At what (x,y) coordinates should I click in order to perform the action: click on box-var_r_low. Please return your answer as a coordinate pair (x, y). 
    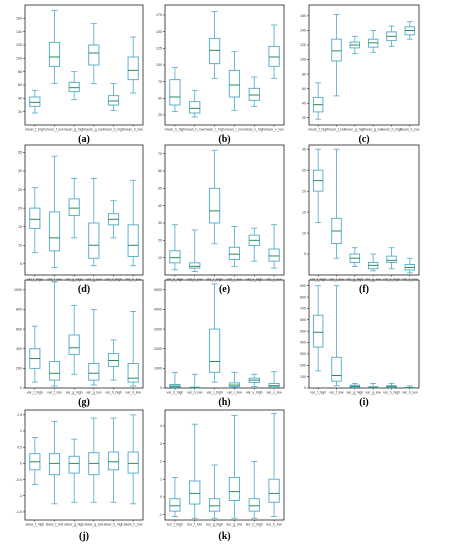
    Looking at the image, I should click on (234, 379).